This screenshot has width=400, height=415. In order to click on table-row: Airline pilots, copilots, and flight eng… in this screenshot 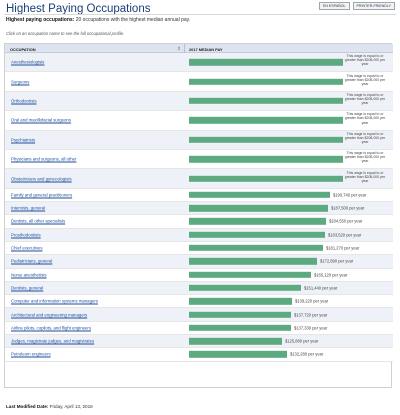, I will do `click(199, 328)`.